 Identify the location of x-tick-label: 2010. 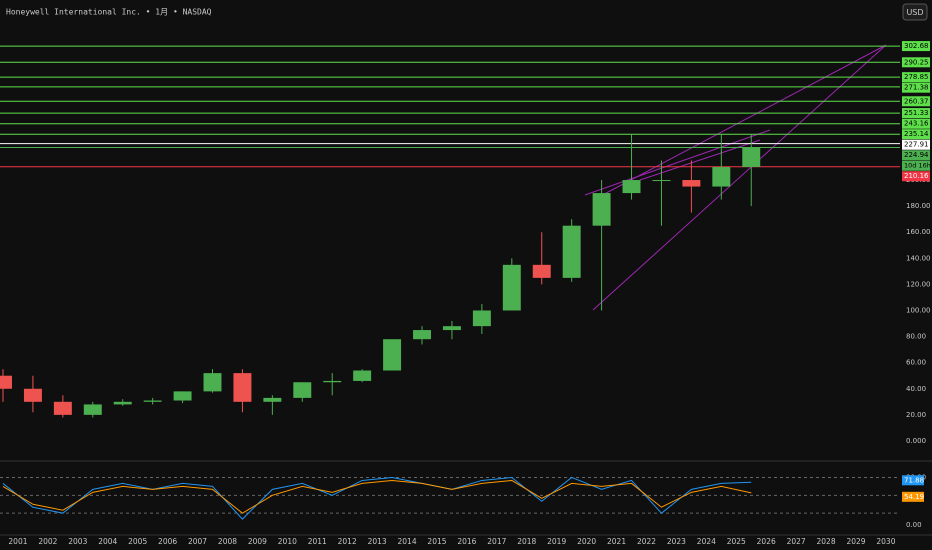
(287, 541).